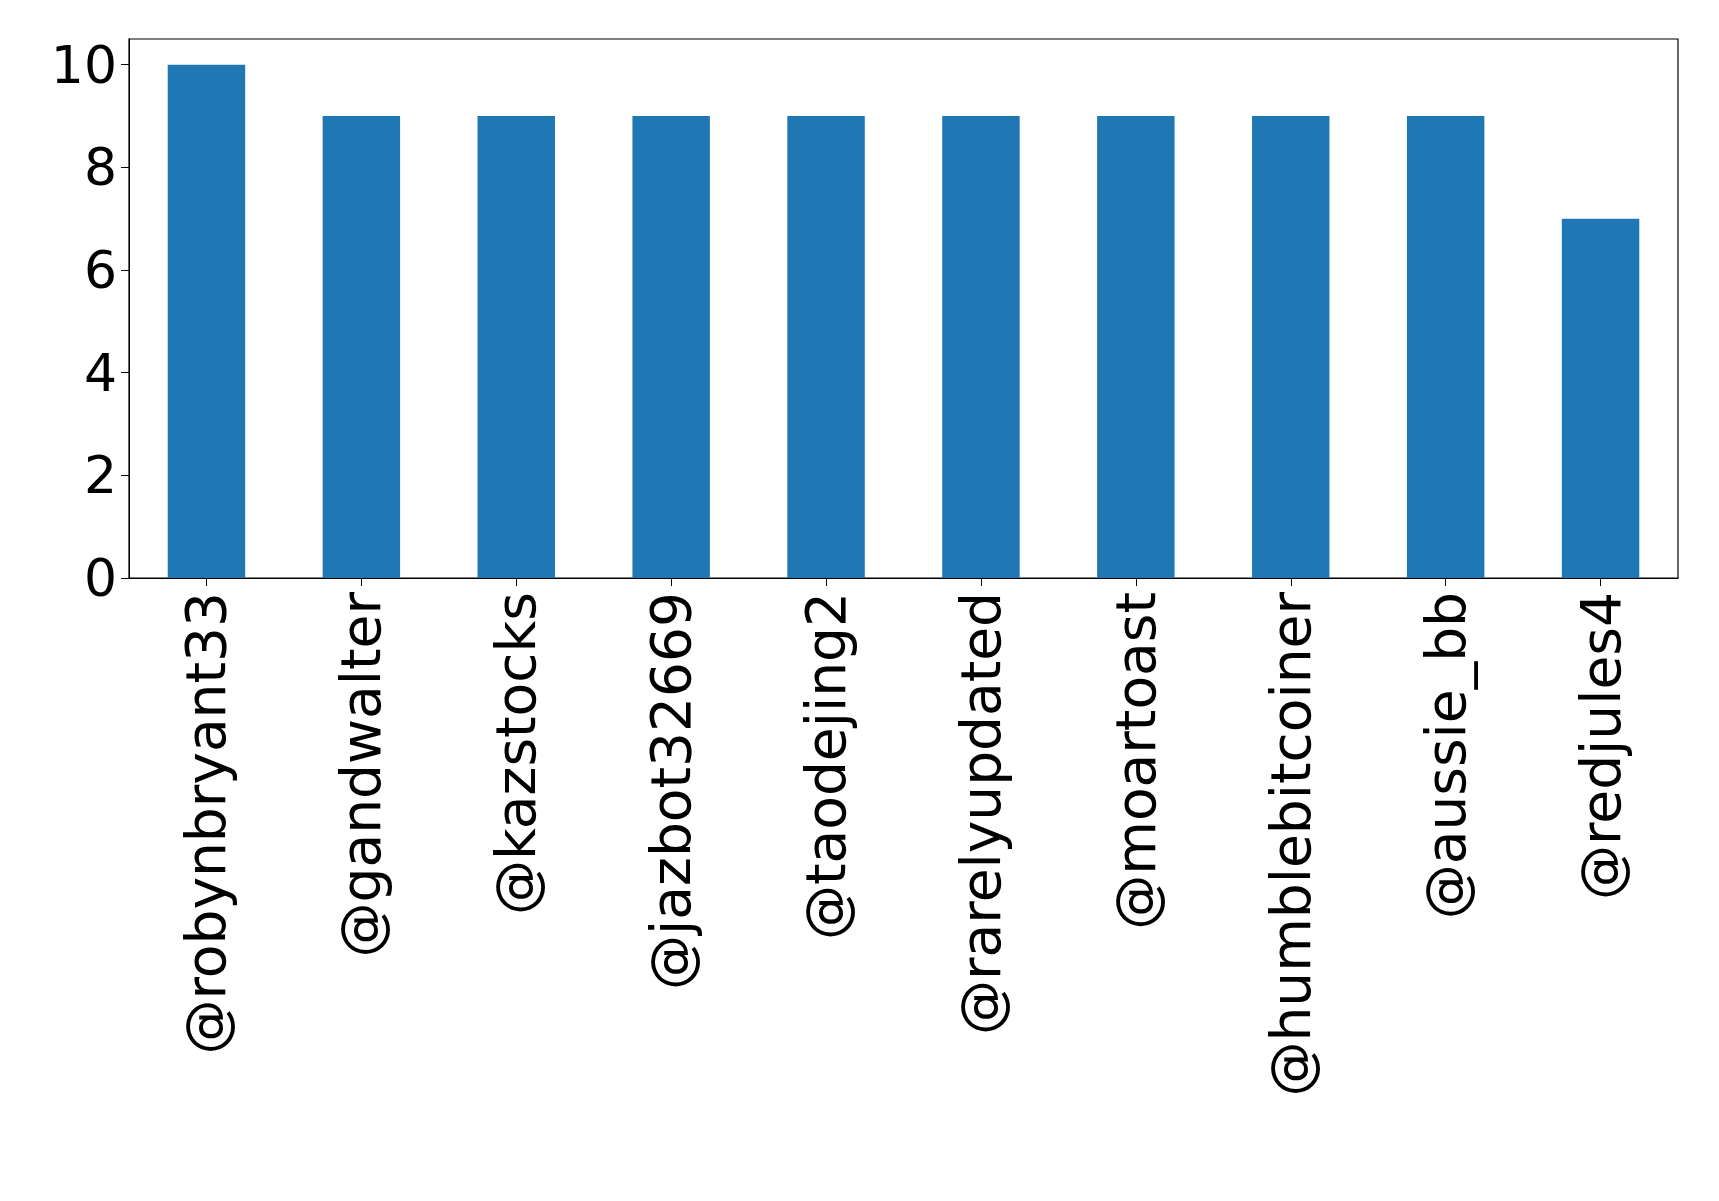 The image size is (1719, 1201). What do you see at coordinates (100, 270) in the screenshot?
I see `y-tick-label: 6` at bounding box center [100, 270].